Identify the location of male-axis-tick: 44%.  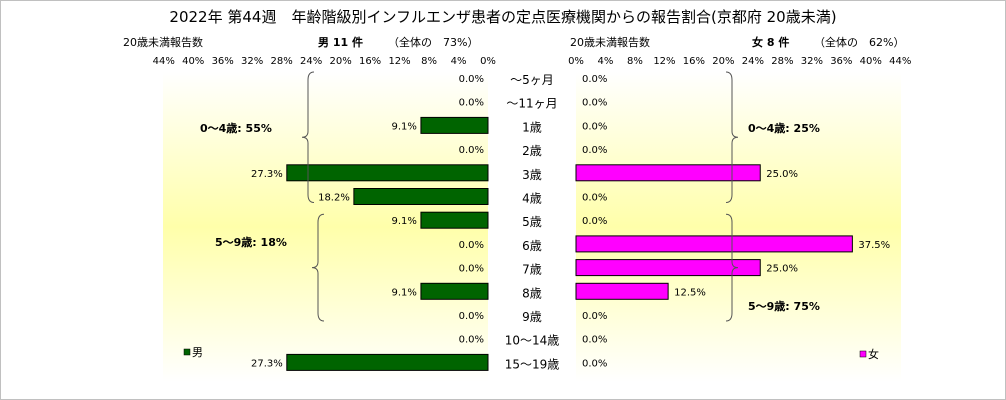
(164, 61).